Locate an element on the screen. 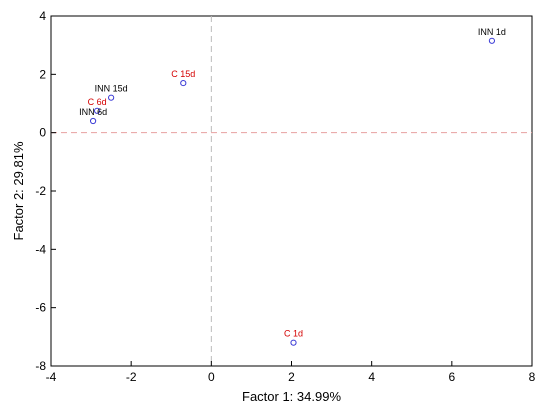 This screenshot has height=418, width=550. y-tick-label: -6 is located at coordinates (40, 308).